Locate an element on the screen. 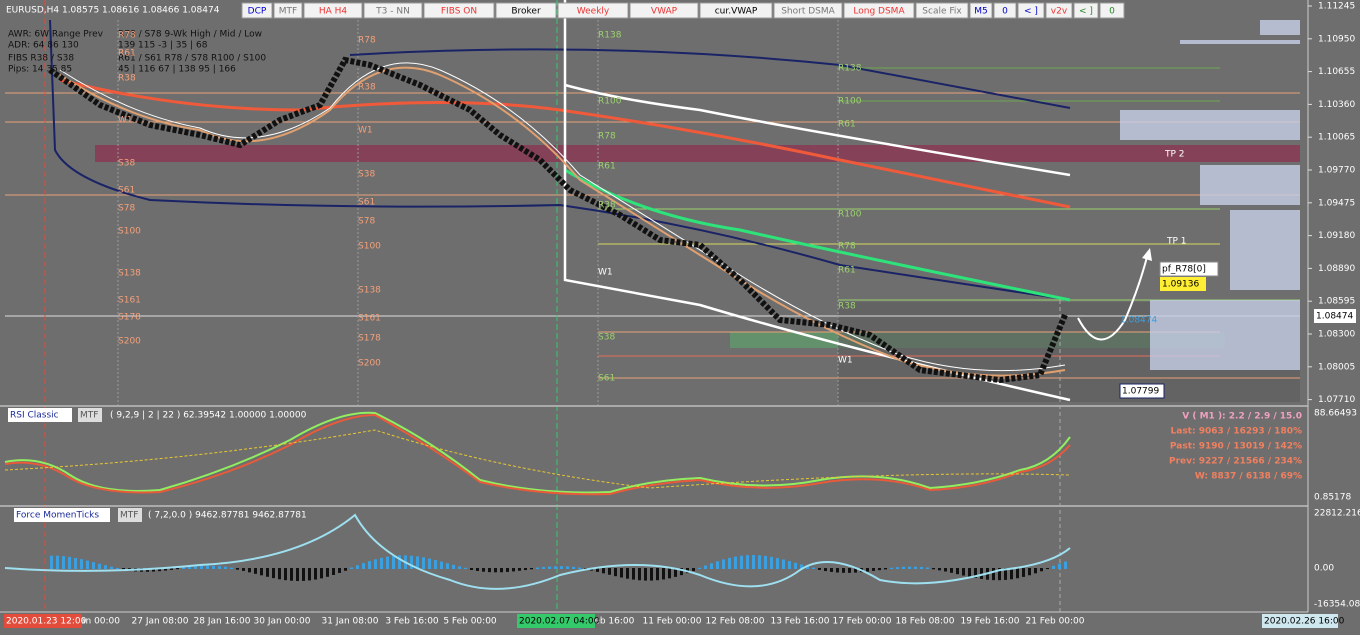  rsi-stat: Past: 9190 / 13019 / 142% is located at coordinates (1236, 447).